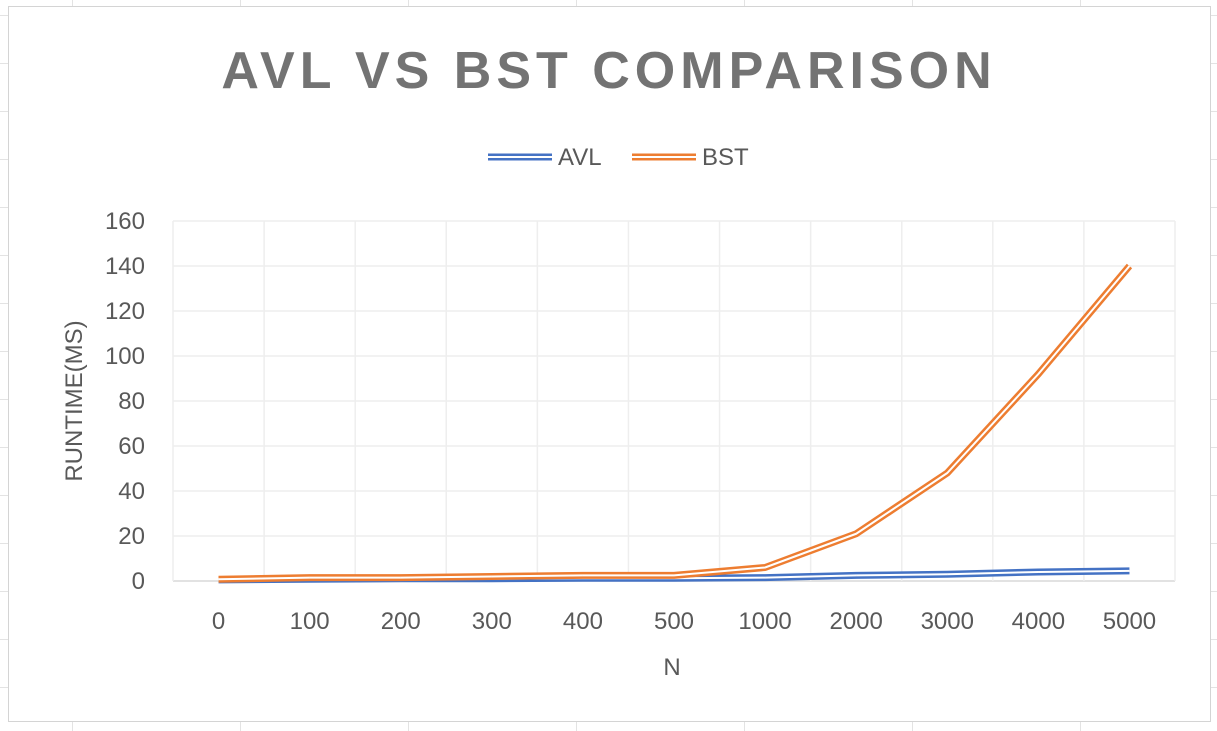  I want to click on legend: AVL BST, so click(618, 157).